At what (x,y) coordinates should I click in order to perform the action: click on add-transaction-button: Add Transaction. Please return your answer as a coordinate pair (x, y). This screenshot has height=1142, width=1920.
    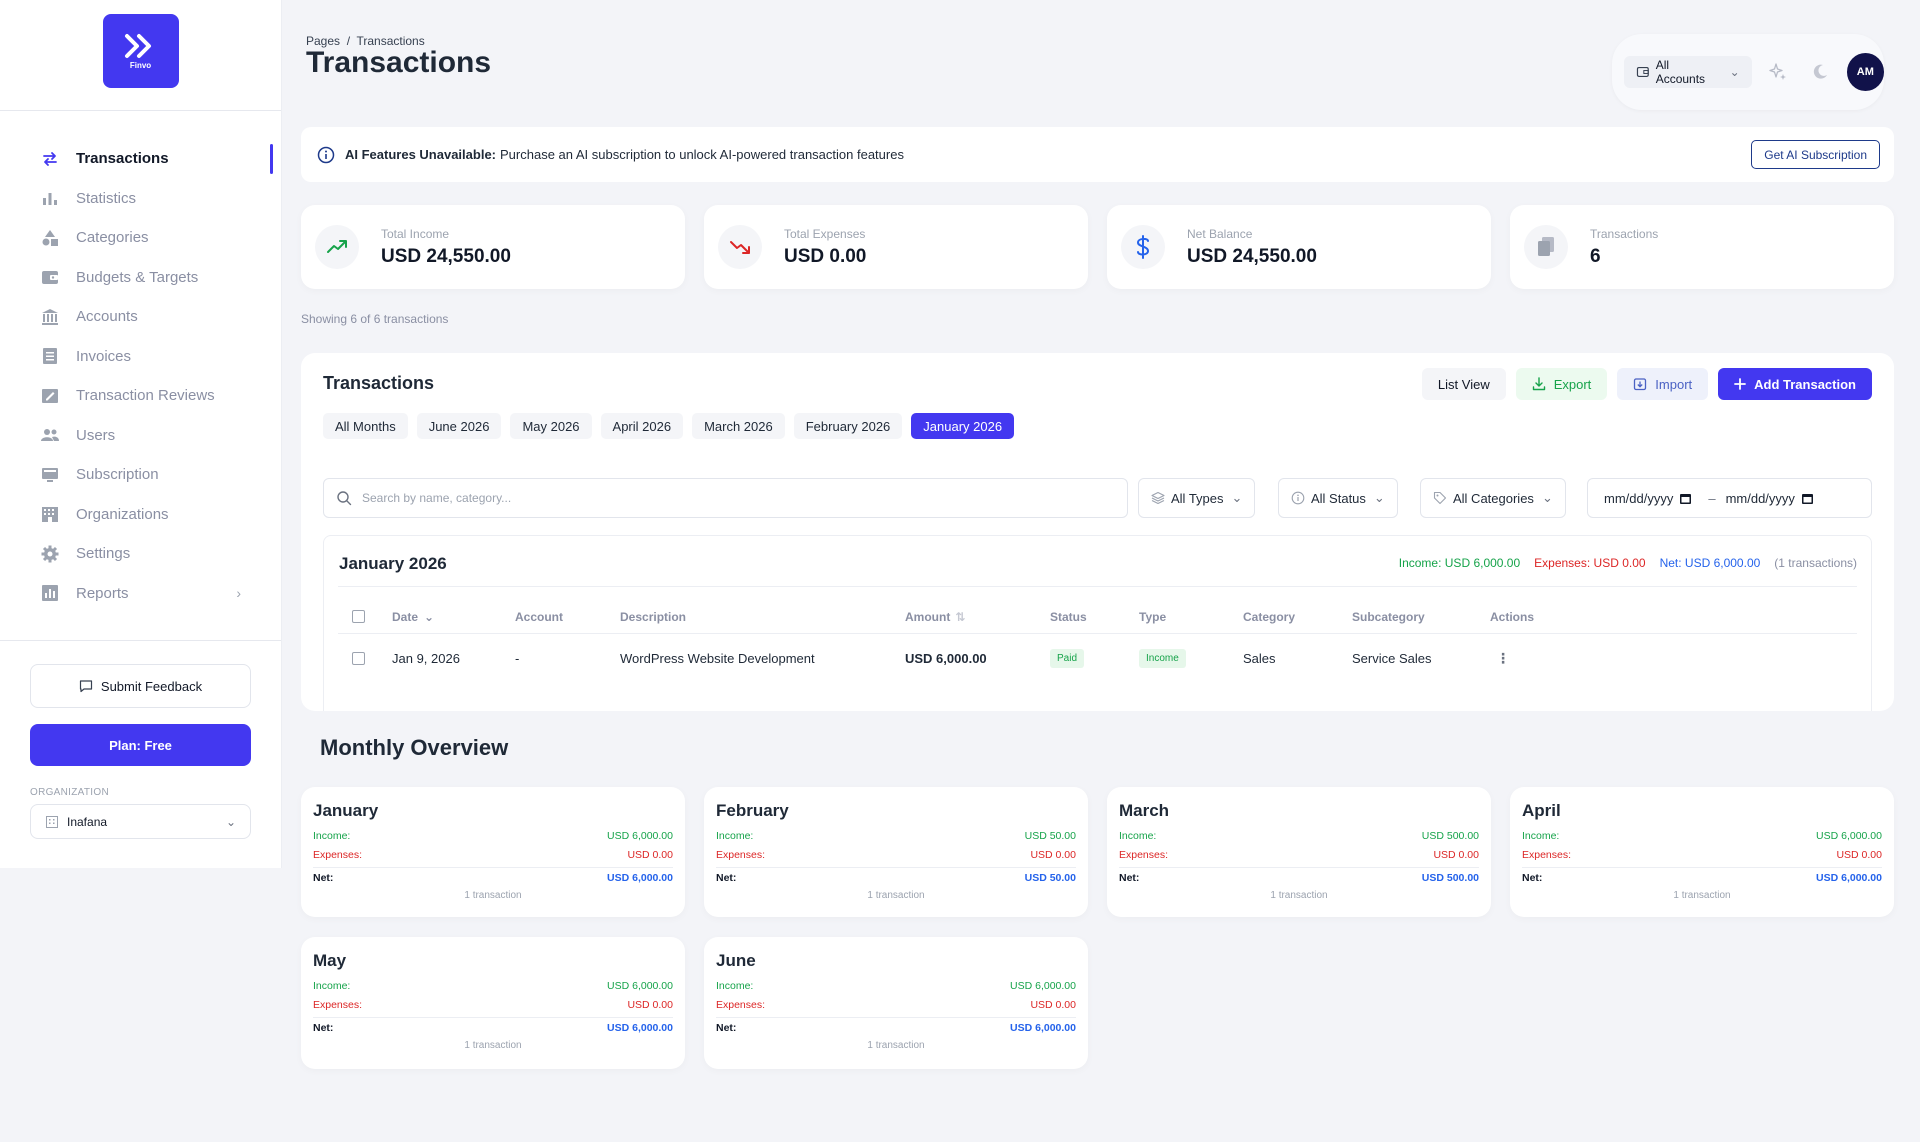
    Looking at the image, I should click on (1795, 384).